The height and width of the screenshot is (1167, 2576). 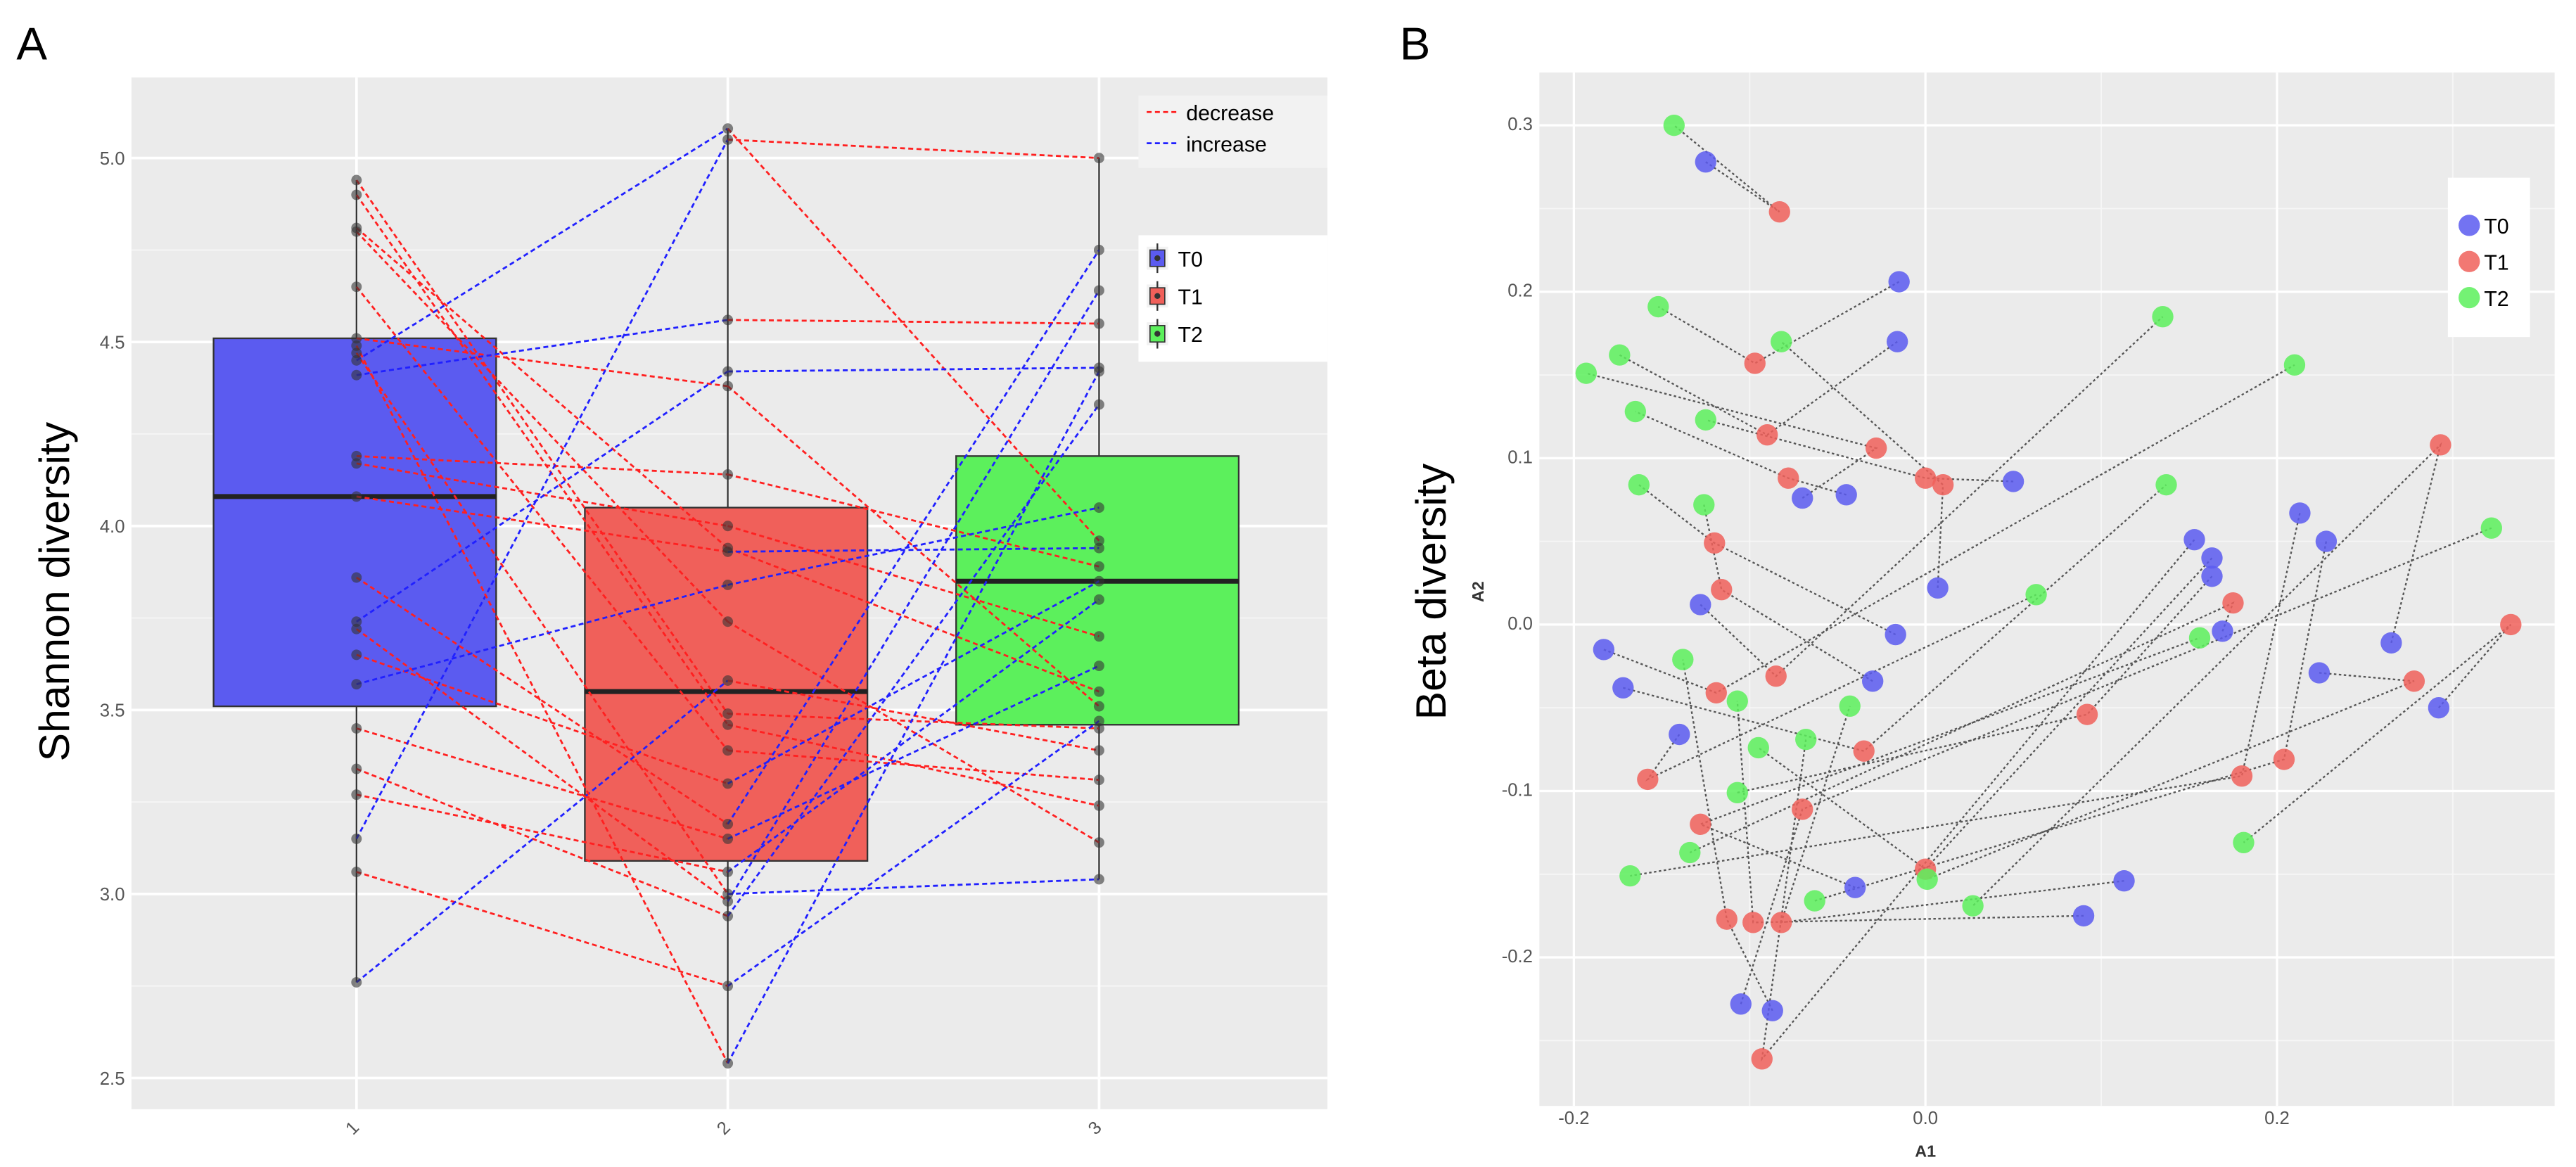 I want to click on x-tick-label: 0.2, so click(x=2277, y=1118).